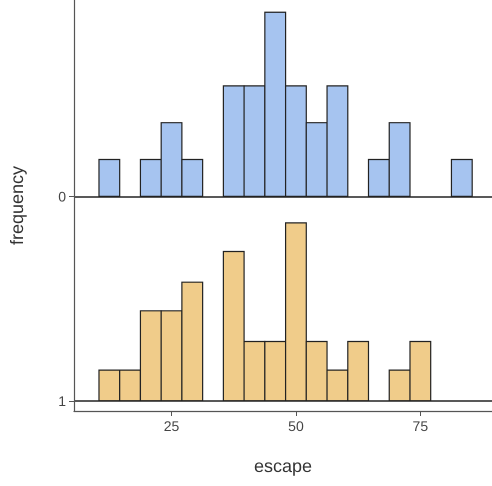 The height and width of the screenshot is (486, 492). What do you see at coordinates (62, 196) in the screenshot?
I see `y-tick-label: 0` at bounding box center [62, 196].